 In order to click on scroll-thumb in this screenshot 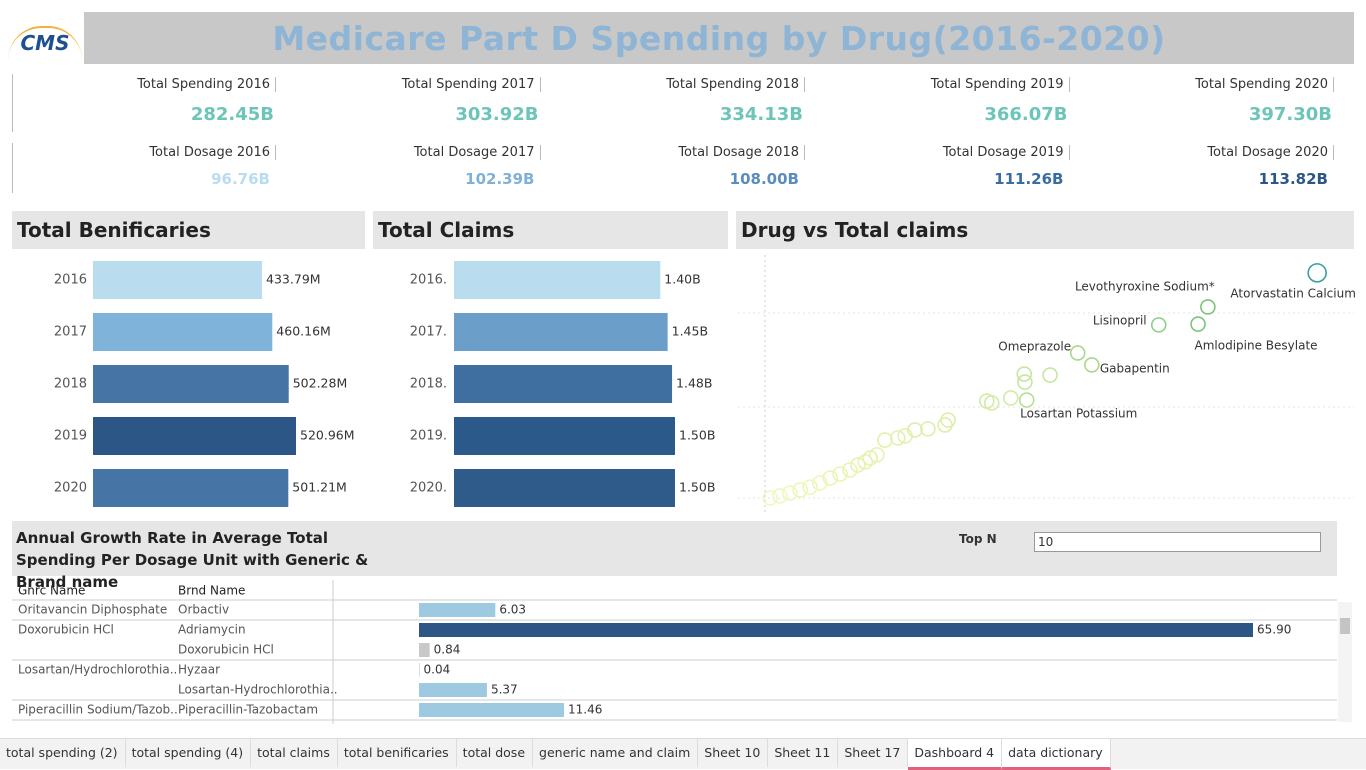, I will do `click(1345, 626)`.